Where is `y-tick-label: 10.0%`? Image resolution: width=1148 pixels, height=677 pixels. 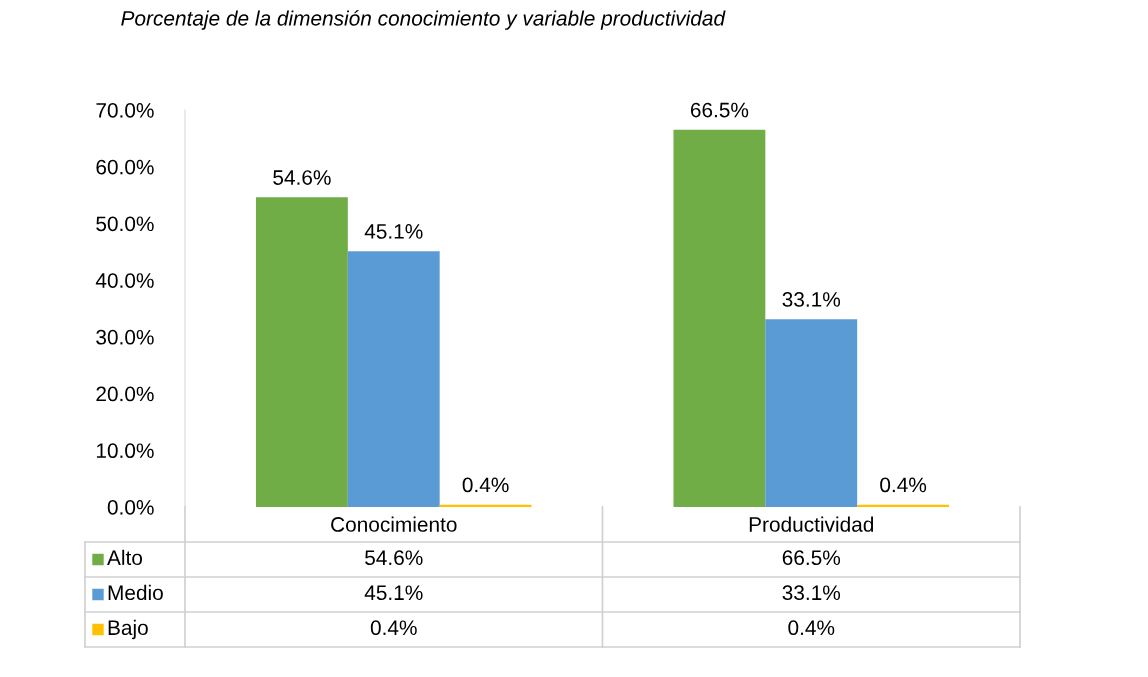
y-tick-label: 10.0% is located at coordinates (125, 451).